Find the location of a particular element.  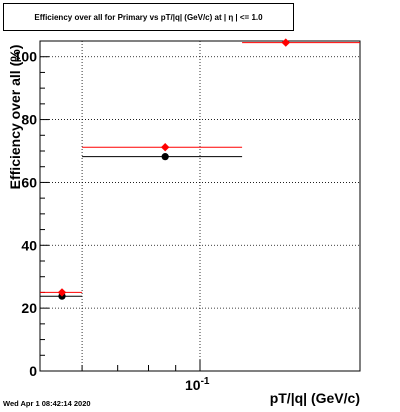

y-axis-title: Efficiency over all (%) is located at coordinates (15, 117).